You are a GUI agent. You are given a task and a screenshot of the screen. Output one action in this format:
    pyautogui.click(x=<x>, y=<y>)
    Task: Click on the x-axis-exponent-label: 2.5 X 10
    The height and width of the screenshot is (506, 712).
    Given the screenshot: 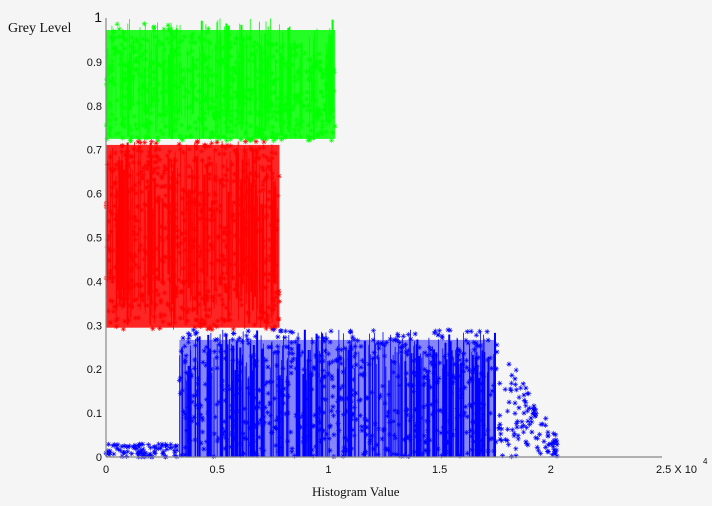 What is the action you would take?
    pyautogui.click(x=676, y=470)
    